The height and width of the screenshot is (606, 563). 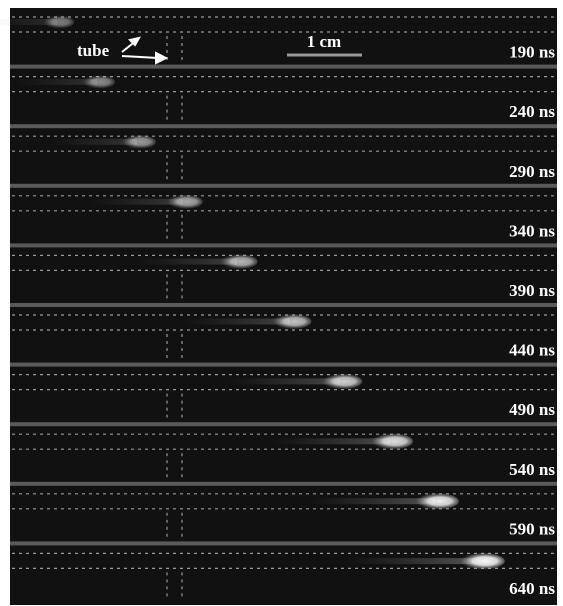 I want to click on time-label: 490 ns, so click(x=532, y=409).